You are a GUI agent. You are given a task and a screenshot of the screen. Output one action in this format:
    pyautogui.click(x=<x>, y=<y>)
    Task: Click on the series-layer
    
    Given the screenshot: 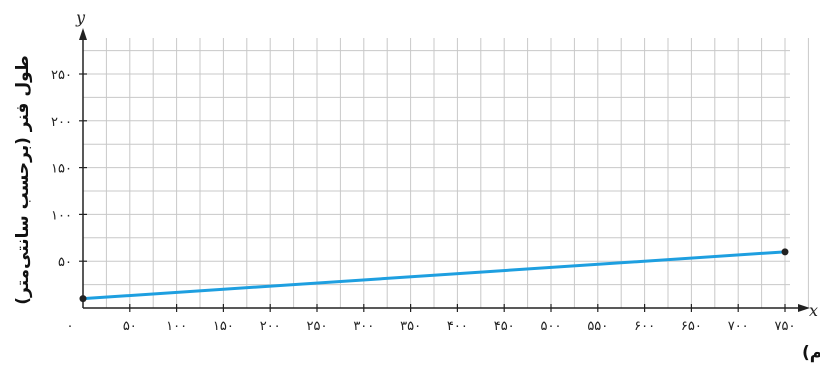 What is the action you would take?
    pyautogui.click(x=434, y=275)
    